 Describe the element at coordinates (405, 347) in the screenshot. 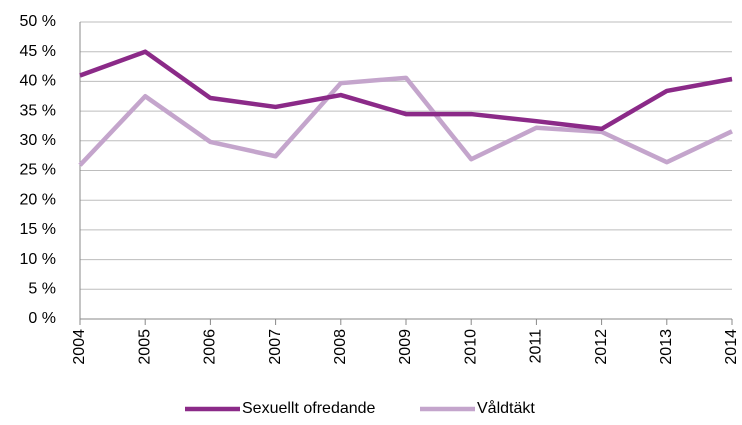

I see `x-tick-label: 2009` at that location.